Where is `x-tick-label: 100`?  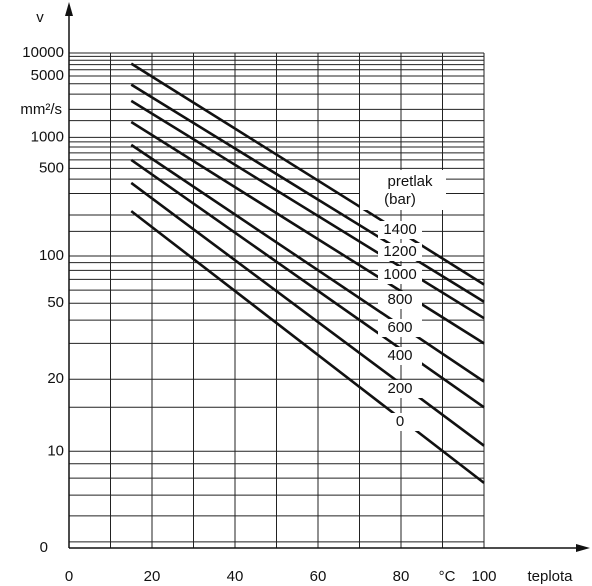 x-tick-label: 100 is located at coordinates (483, 576).